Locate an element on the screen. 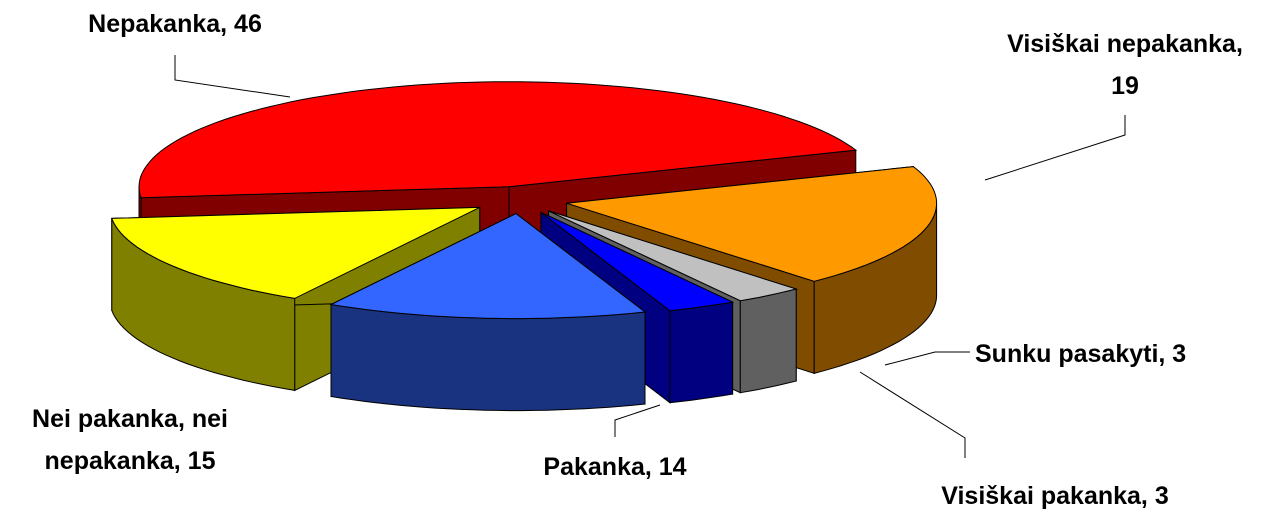 This screenshot has width=1270, height=515. data-label-line: Nepakanka, 46 is located at coordinates (175, 24).